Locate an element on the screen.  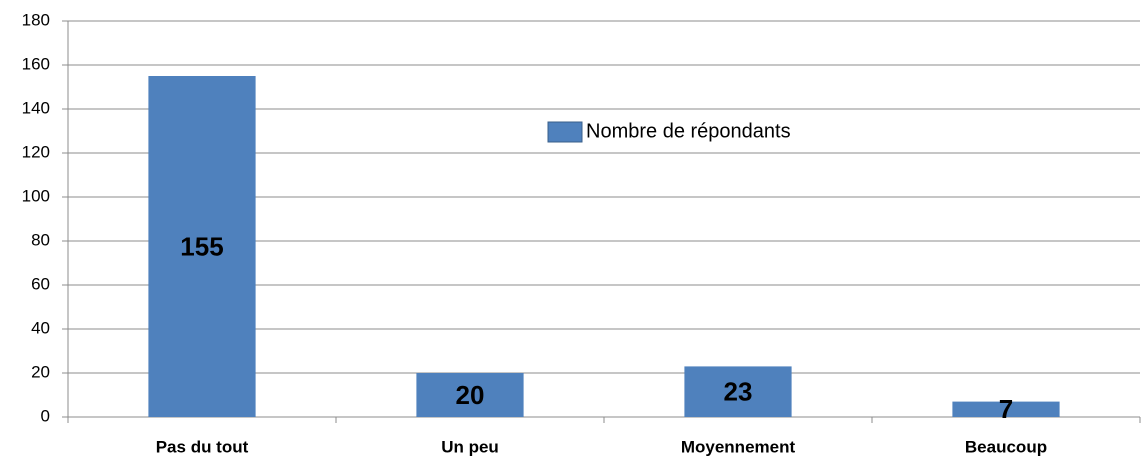
y-tick-label: 40 is located at coordinates (40, 327).